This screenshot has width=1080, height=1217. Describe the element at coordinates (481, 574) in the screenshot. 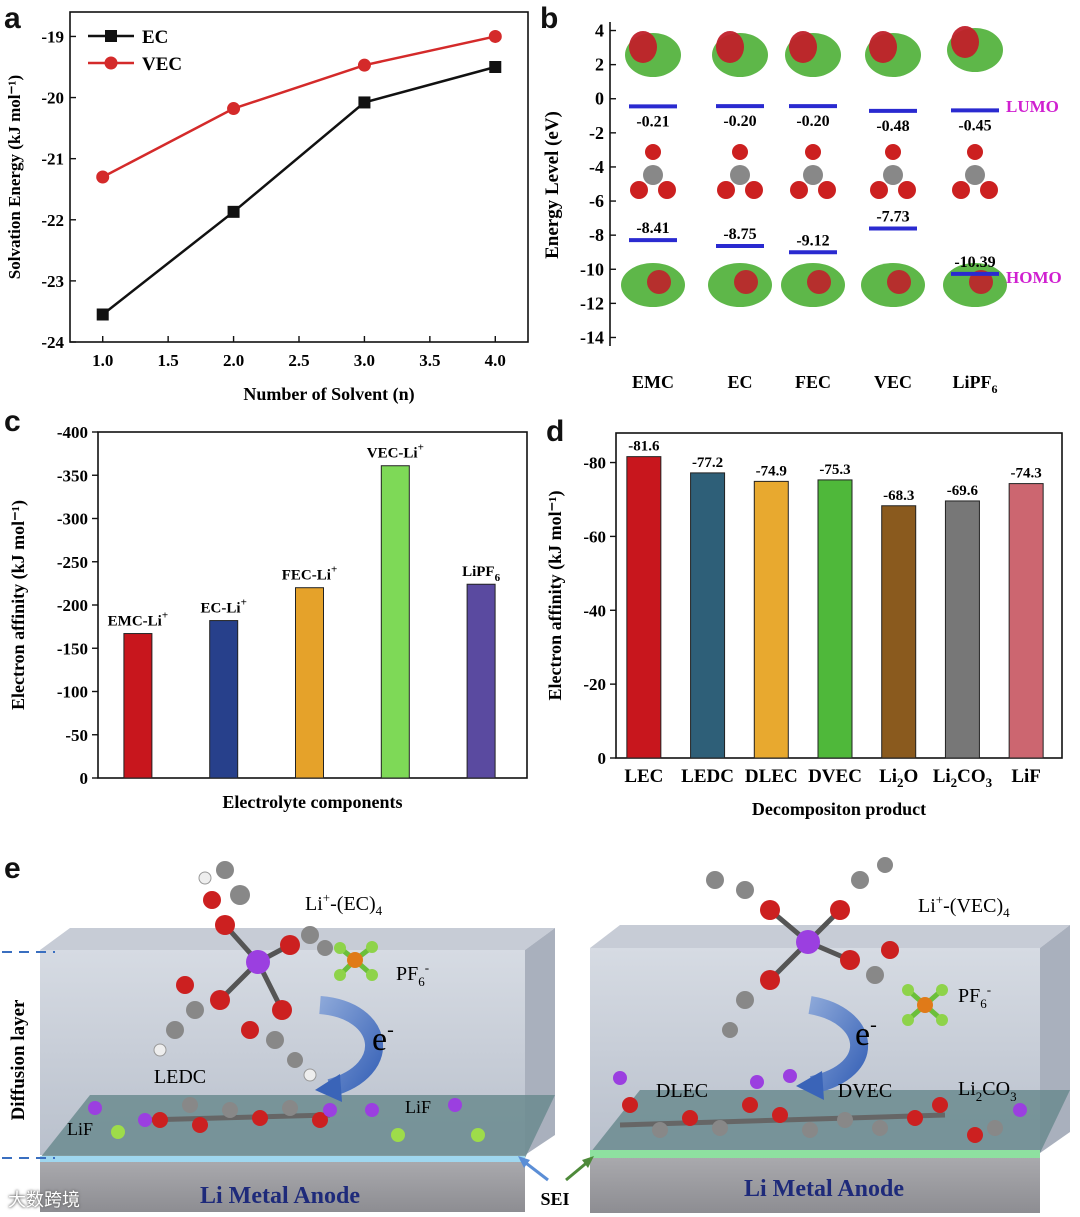

I see `bar-label-lipf6: LiPF6` at that location.